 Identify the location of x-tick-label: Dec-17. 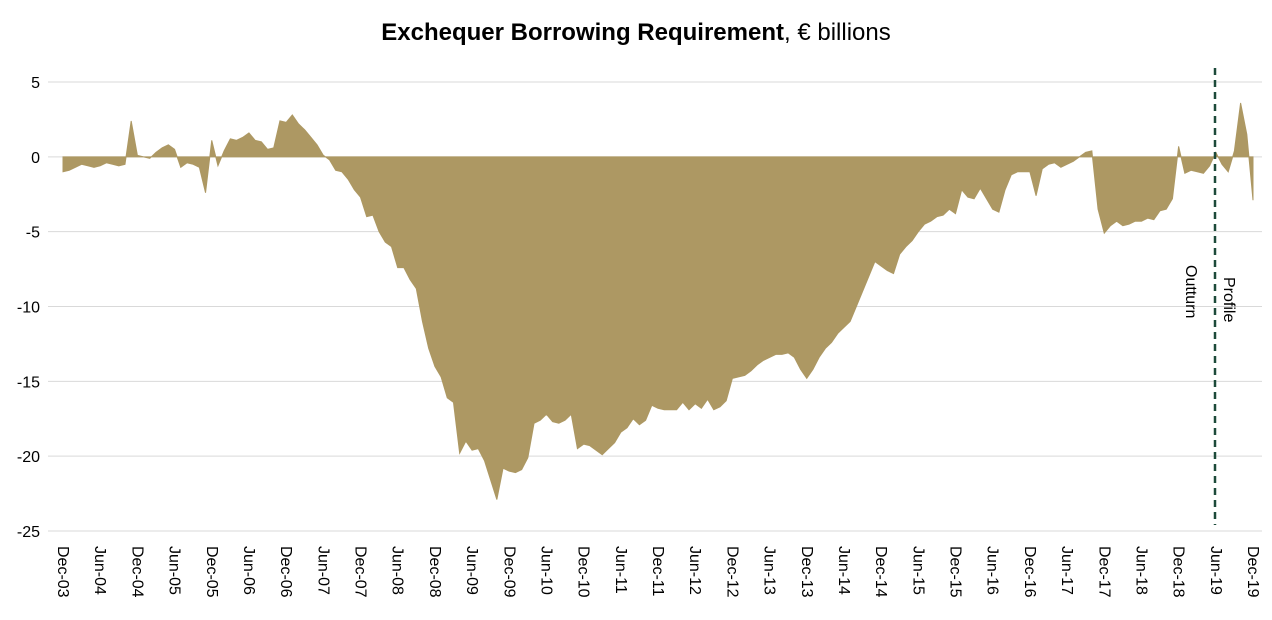
(1103, 572).